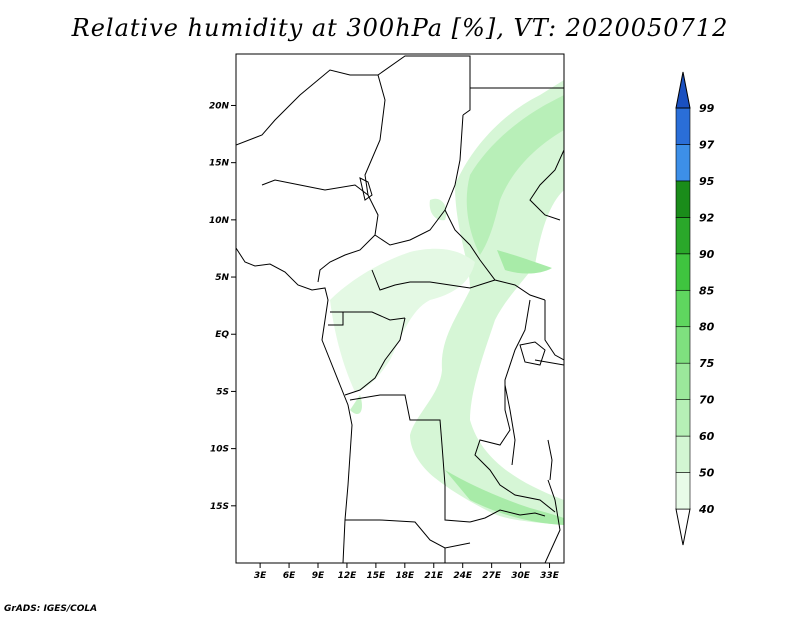  I want to click on lat-tick-label: 5S, so click(222, 392).